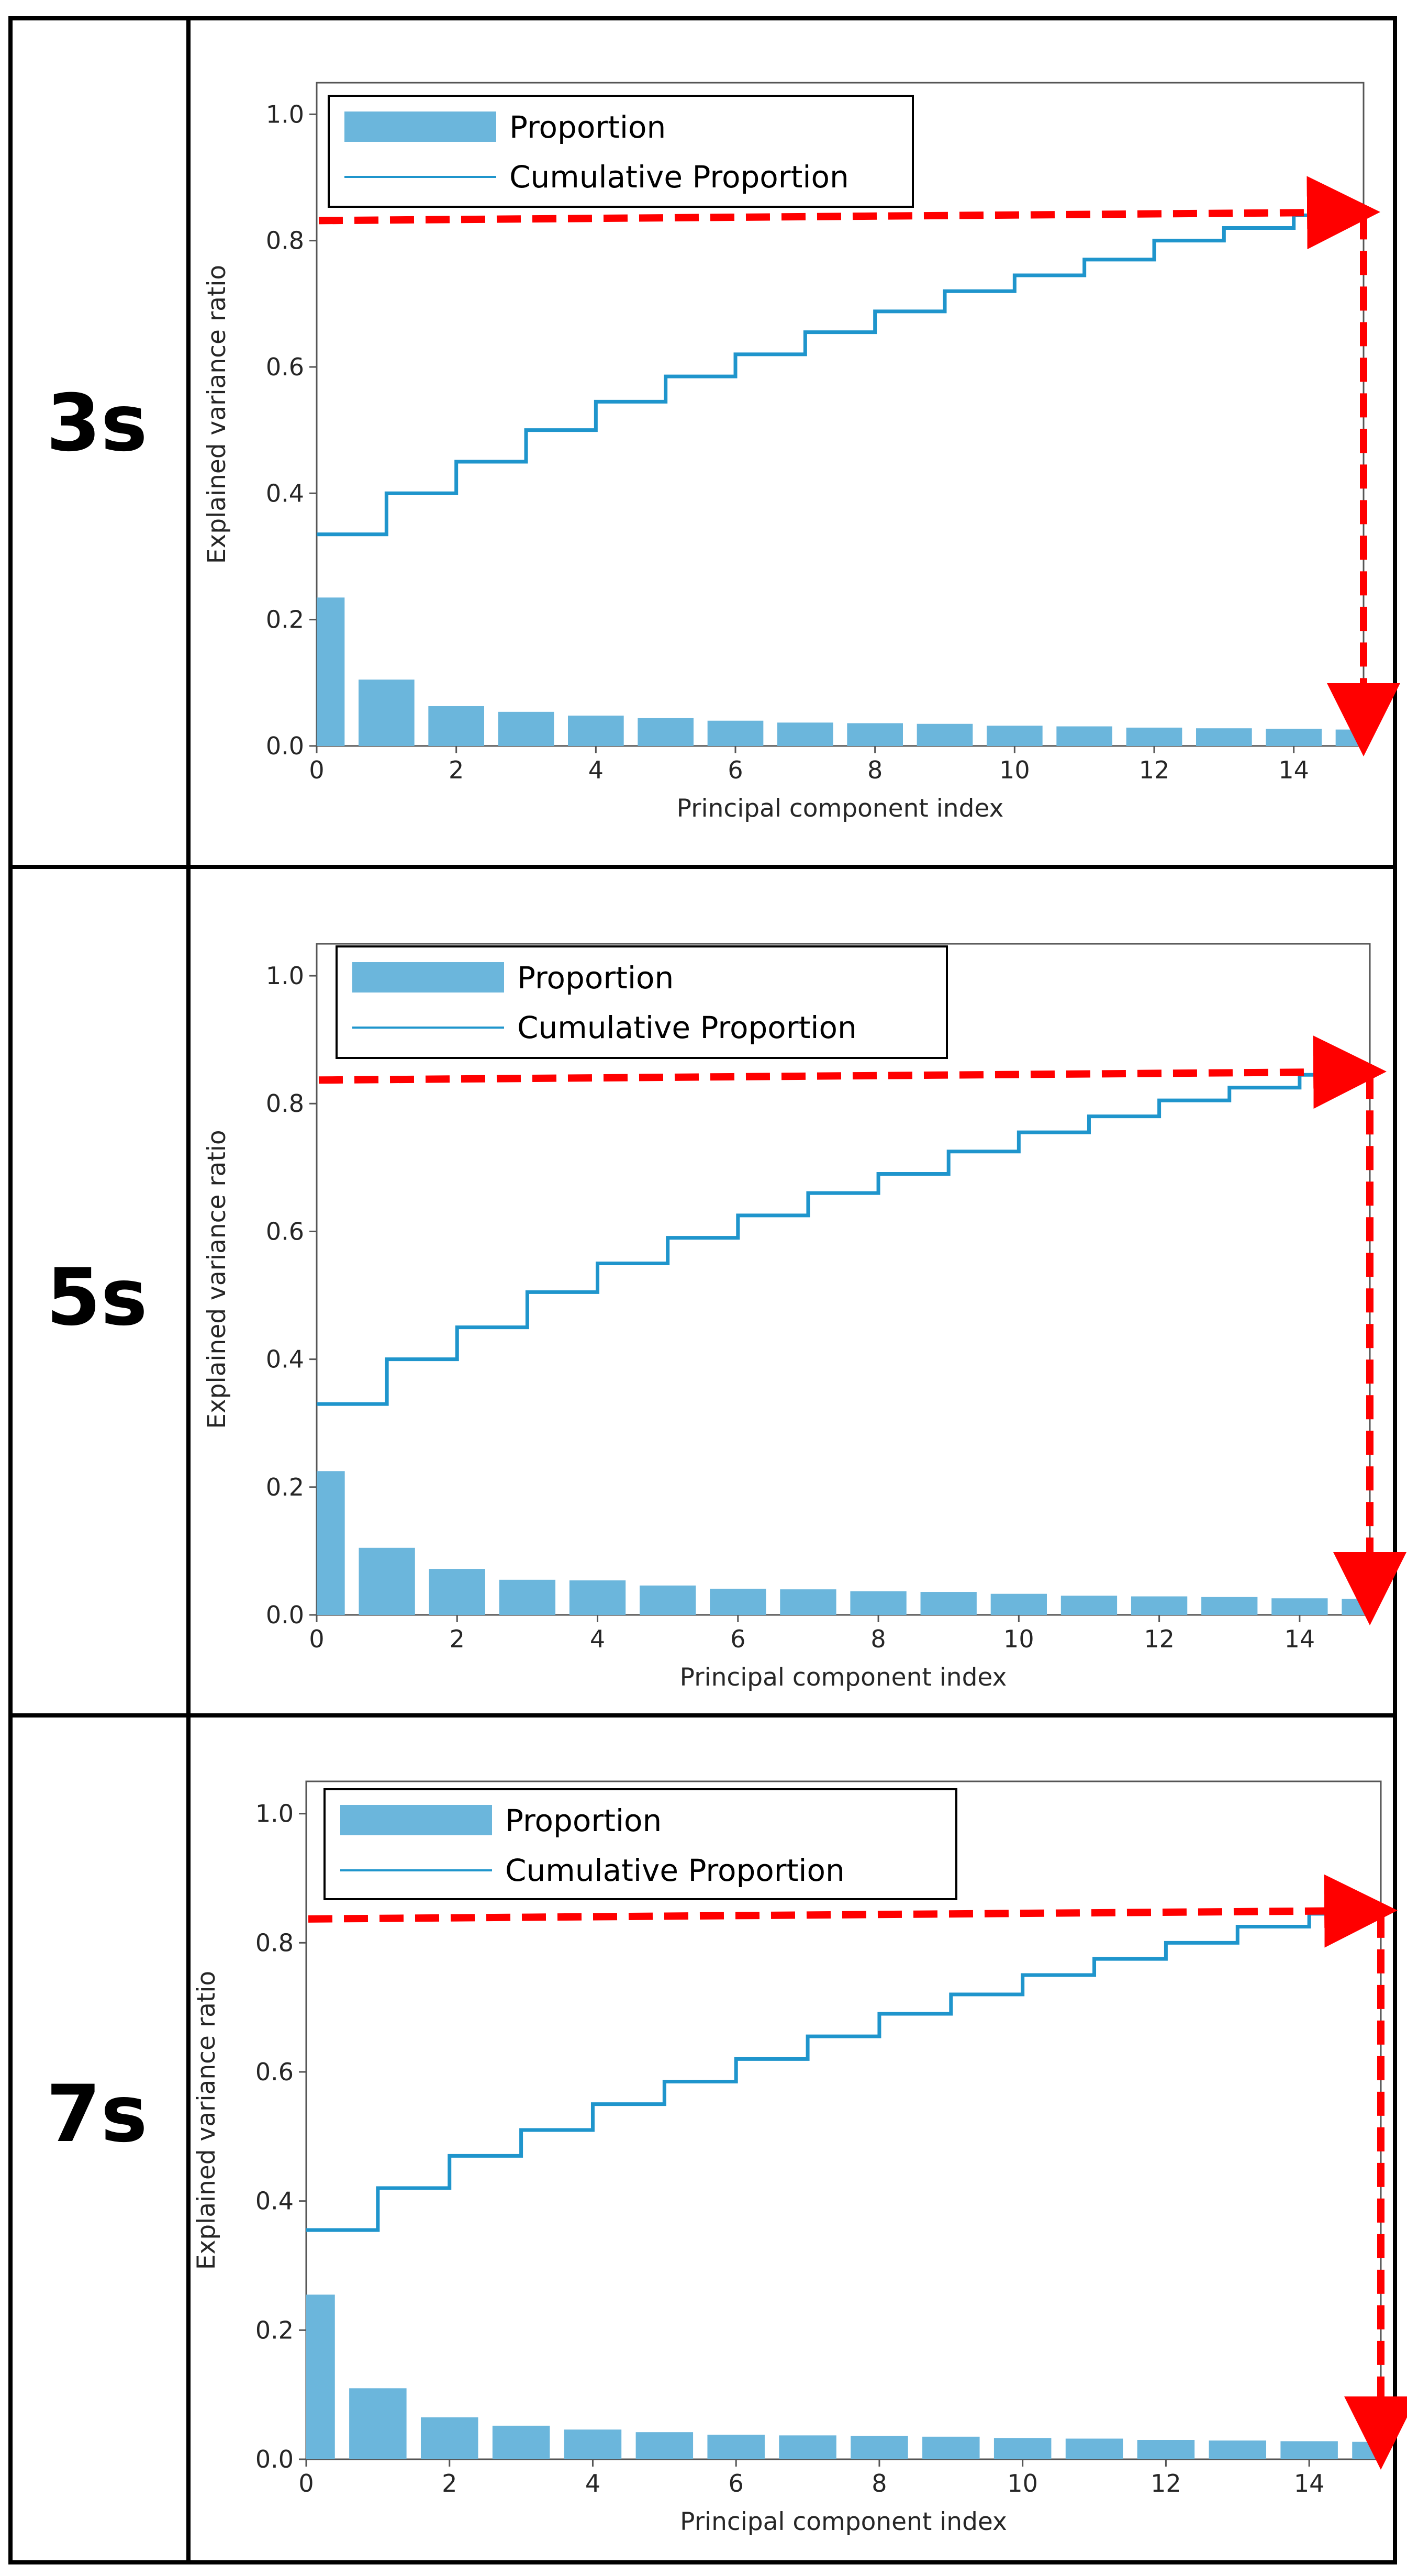 Image resolution: width=1407 pixels, height=2576 pixels. Describe the element at coordinates (679, 177) in the screenshot. I see `legend-label-cumulative: Cumulative Proportion` at that location.